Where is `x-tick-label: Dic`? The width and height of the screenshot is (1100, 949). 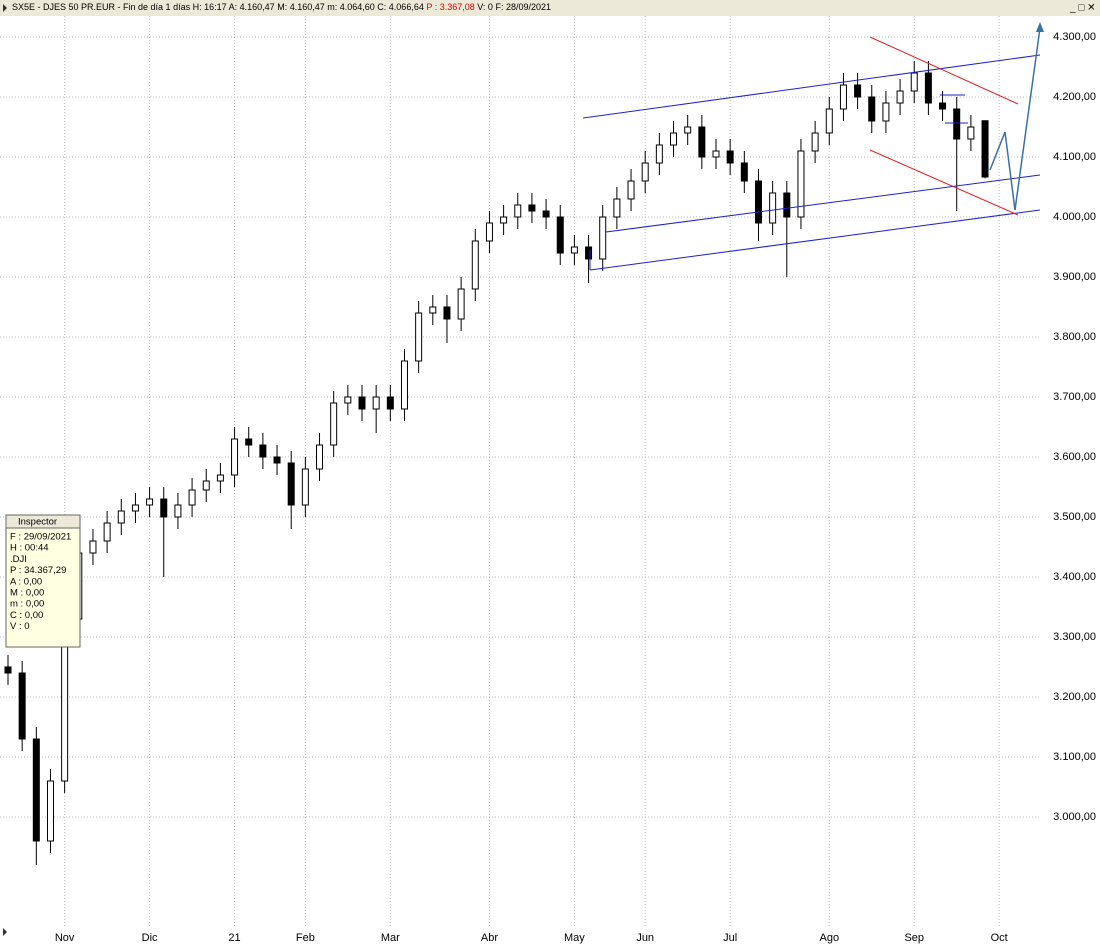 x-tick-label: Dic is located at coordinates (150, 938).